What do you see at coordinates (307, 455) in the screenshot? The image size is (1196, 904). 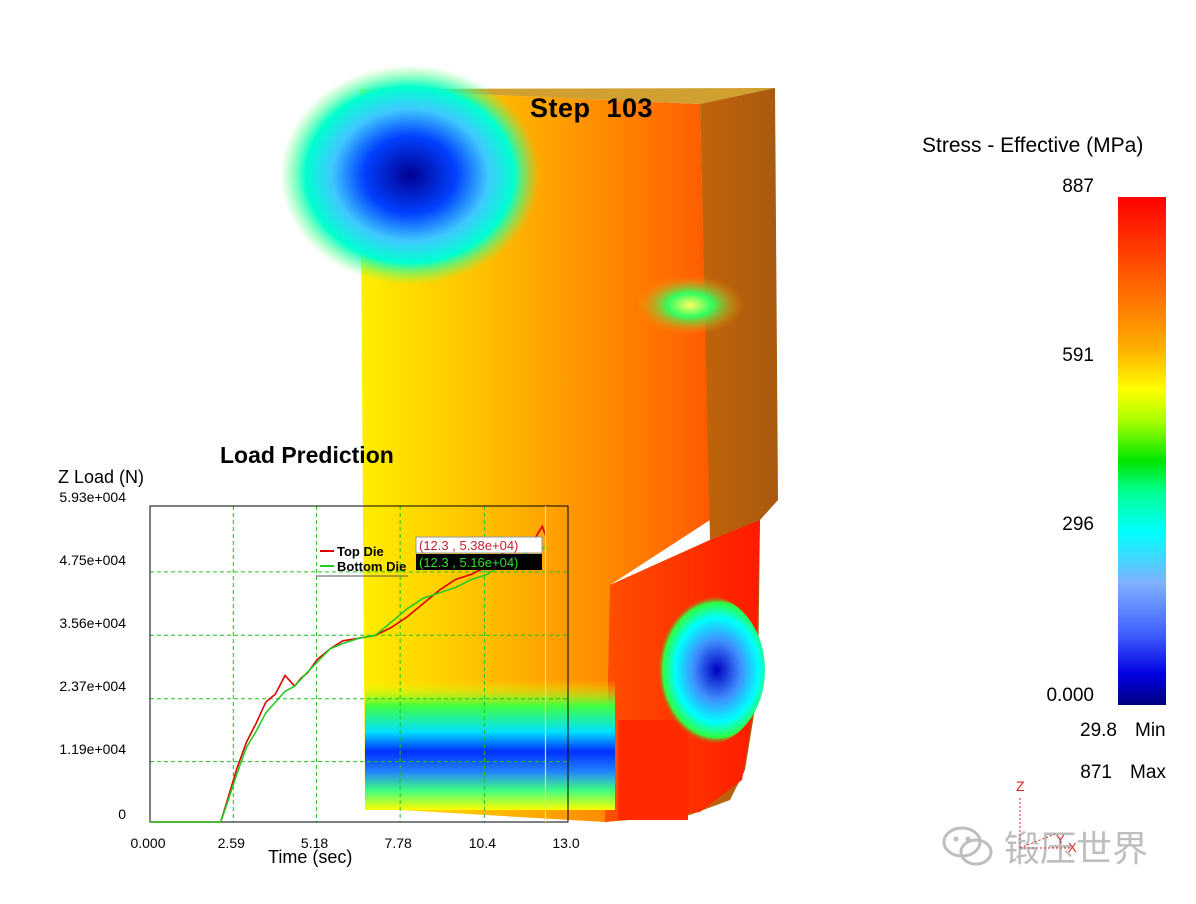 I see `chart-title: Load Prediction` at bounding box center [307, 455].